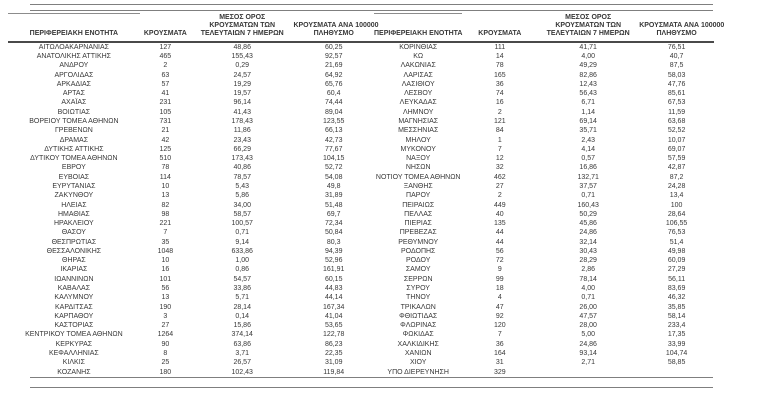  I want to click on per-100k-cell: 69,7, so click(333, 214).